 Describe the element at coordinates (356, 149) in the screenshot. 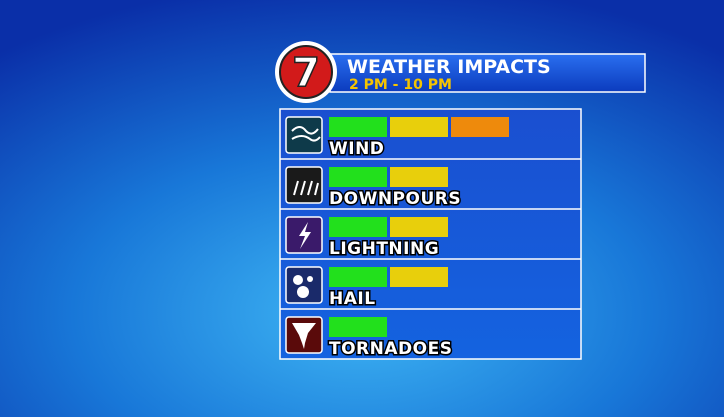

I see `impact-label: WIND` at that location.